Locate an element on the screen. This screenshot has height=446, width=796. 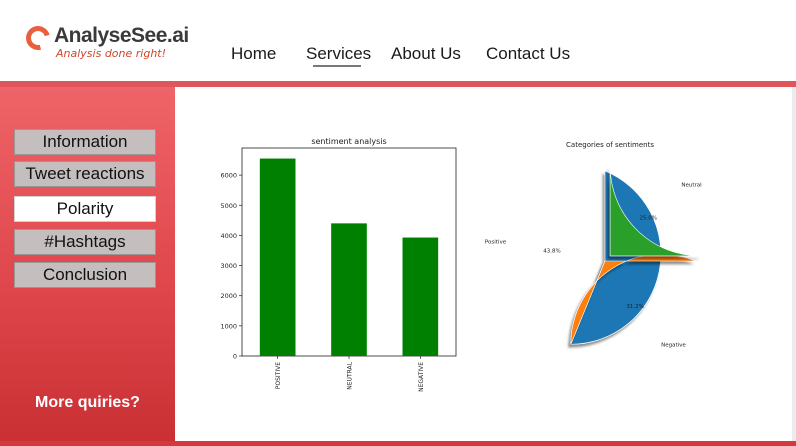
bar-chart-title: sentiment analysis is located at coordinates (348, 141).